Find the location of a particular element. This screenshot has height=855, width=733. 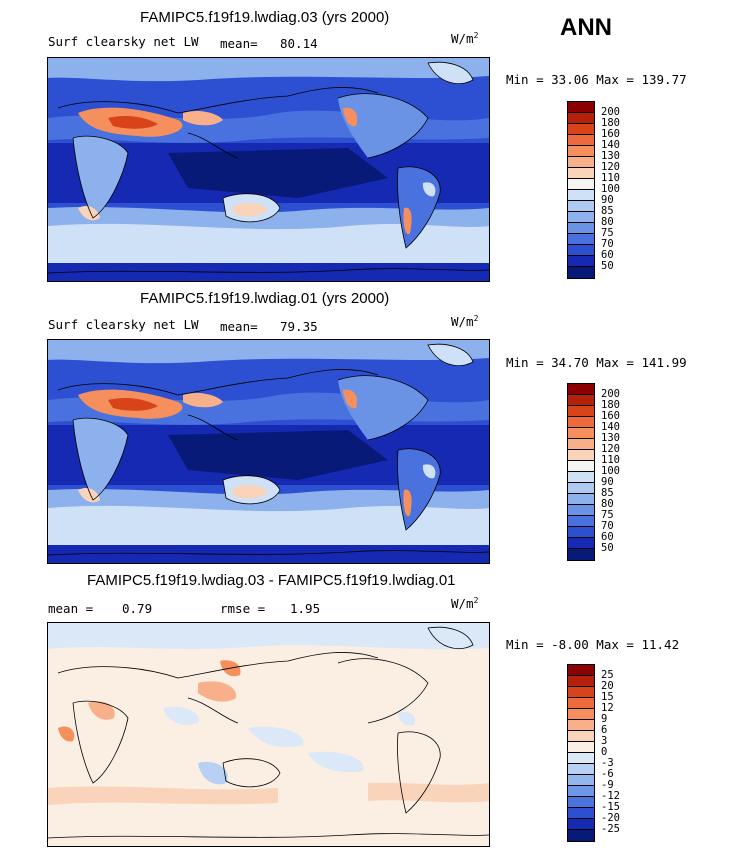

colorbar-tick: -25 is located at coordinates (610, 829).